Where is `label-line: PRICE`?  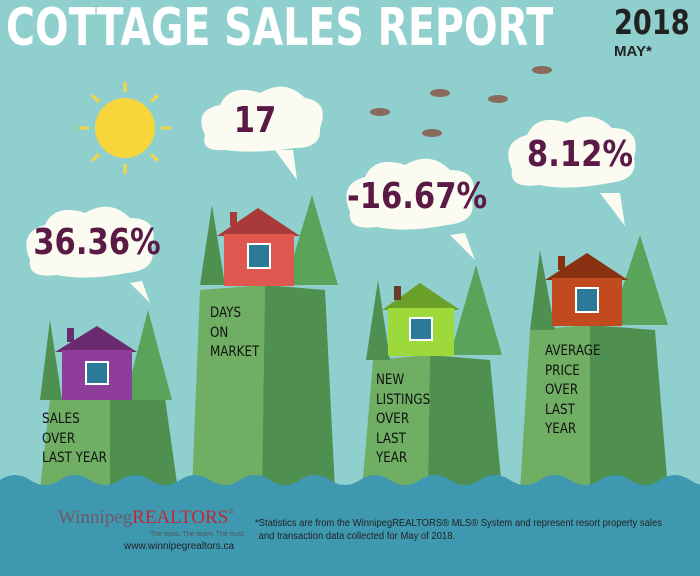
label-line: PRICE is located at coordinates (562, 370).